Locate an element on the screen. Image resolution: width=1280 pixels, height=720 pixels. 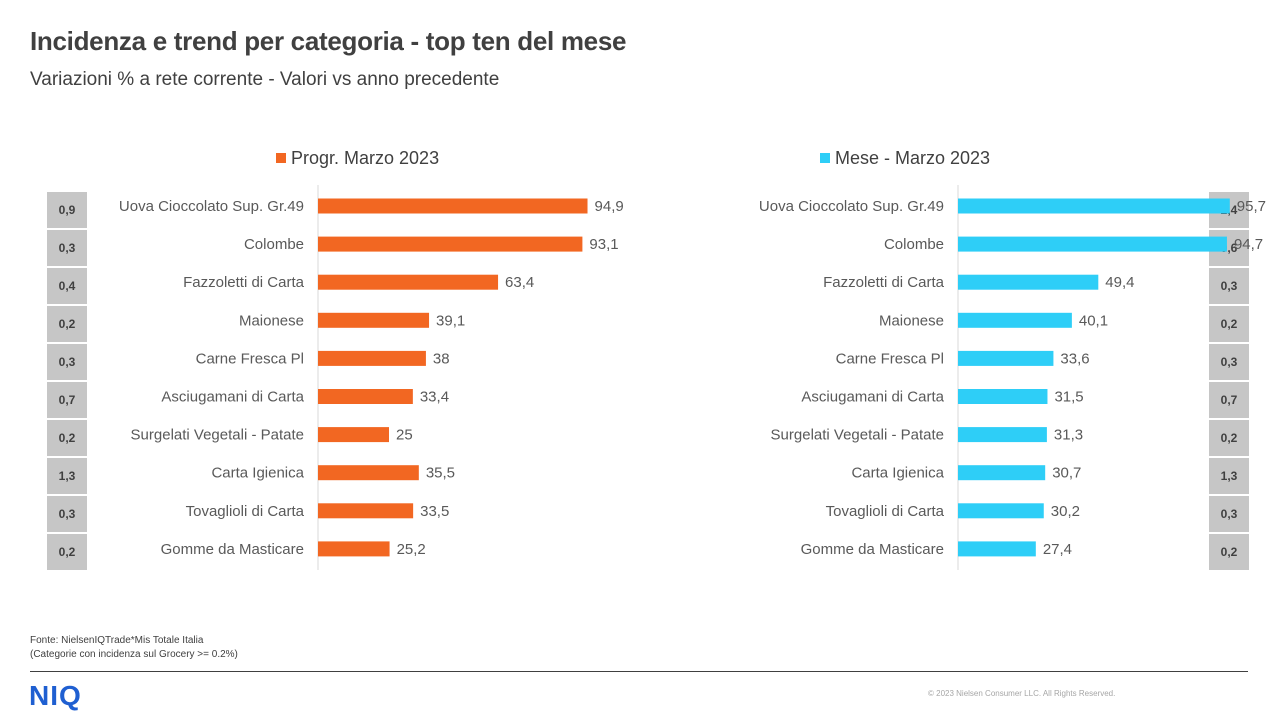
incidence-column-left: 0,9 0,3 0,4 0,2 0,3 0,7 0,2 1,3 0,3 0,2 is located at coordinates (67, 382).